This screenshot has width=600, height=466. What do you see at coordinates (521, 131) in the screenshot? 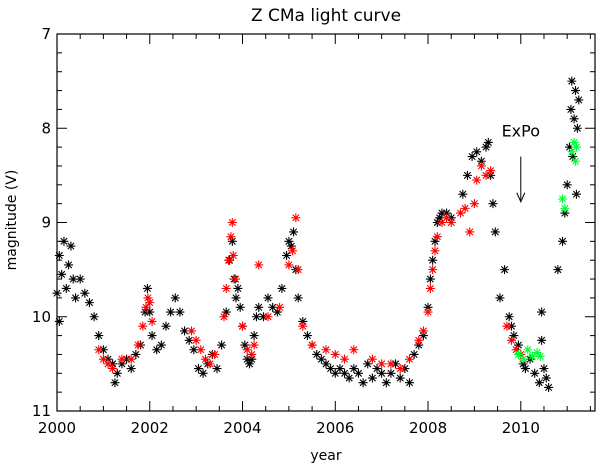
I see `expo-annotation-label: ExPo` at bounding box center [521, 131].